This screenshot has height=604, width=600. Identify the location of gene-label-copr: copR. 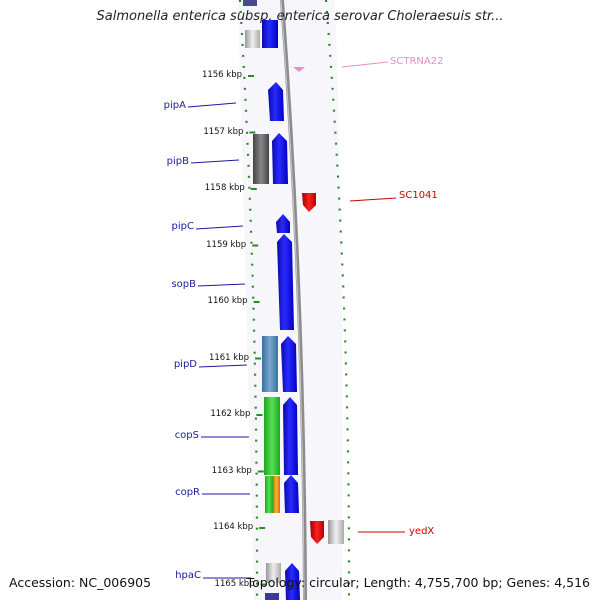
(187, 492).